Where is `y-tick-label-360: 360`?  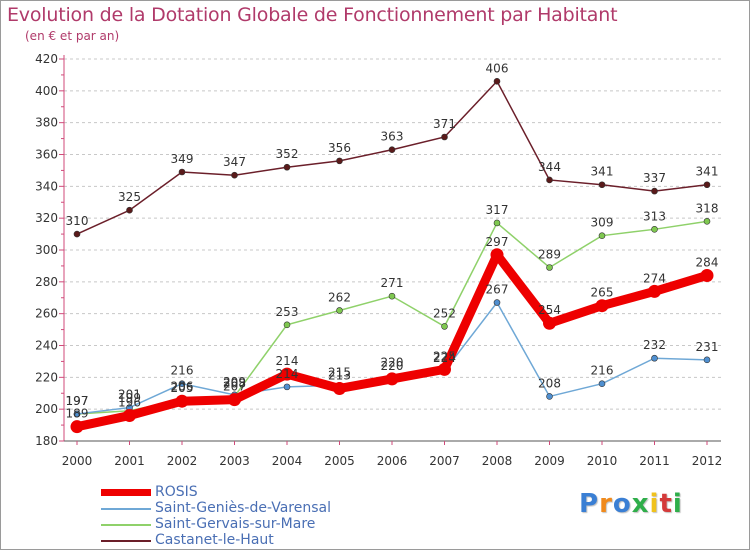 y-tick-label-360: 360 is located at coordinates (46, 155).